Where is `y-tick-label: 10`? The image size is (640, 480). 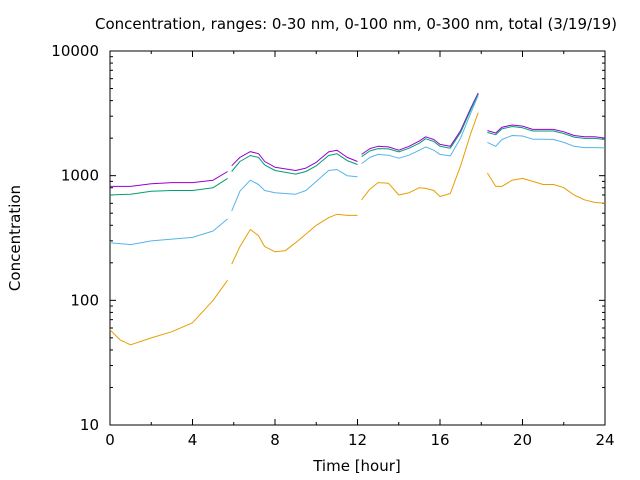 y-tick-label: 10 is located at coordinates (89, 425).